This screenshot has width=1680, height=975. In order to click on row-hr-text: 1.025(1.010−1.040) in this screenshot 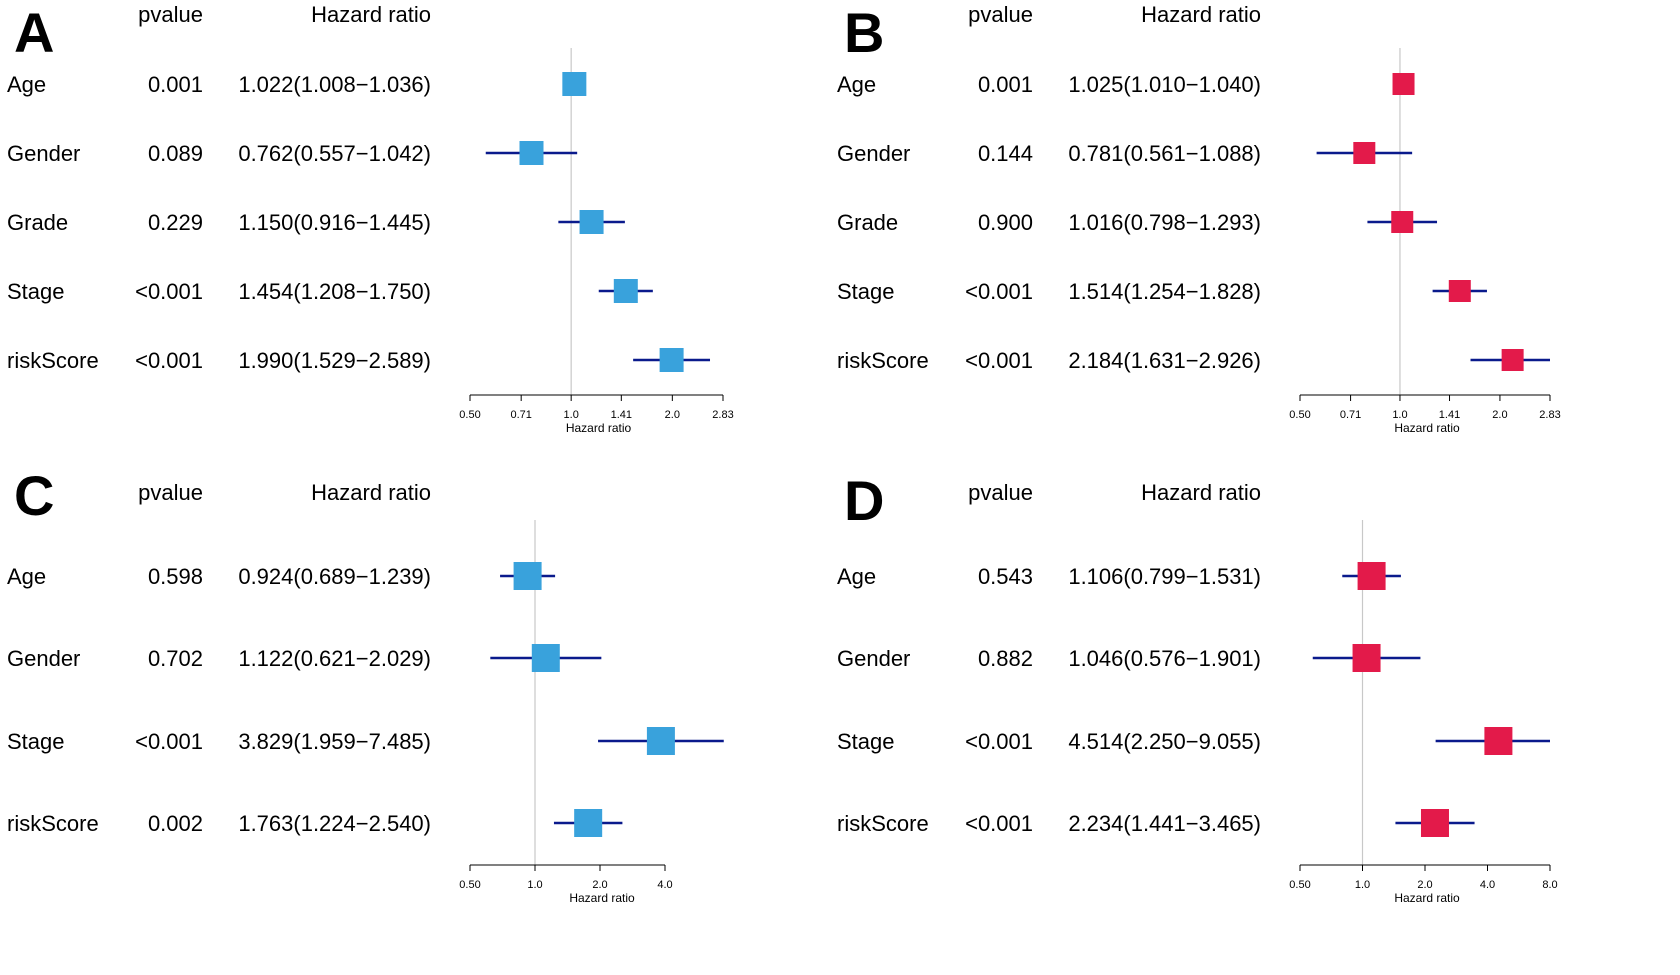, I will do `click(1164, 84)`.